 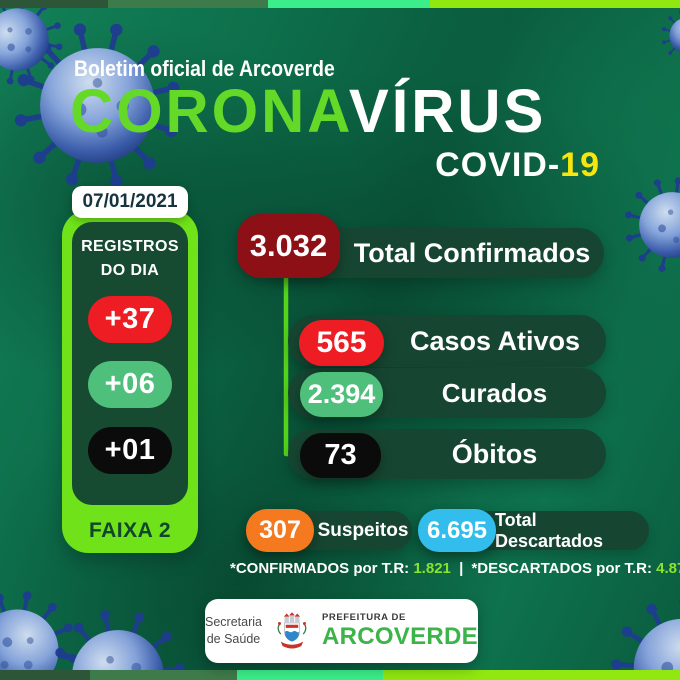 I want to click on stat-value-casos-ativos: 565, so click(x=341, y=343).